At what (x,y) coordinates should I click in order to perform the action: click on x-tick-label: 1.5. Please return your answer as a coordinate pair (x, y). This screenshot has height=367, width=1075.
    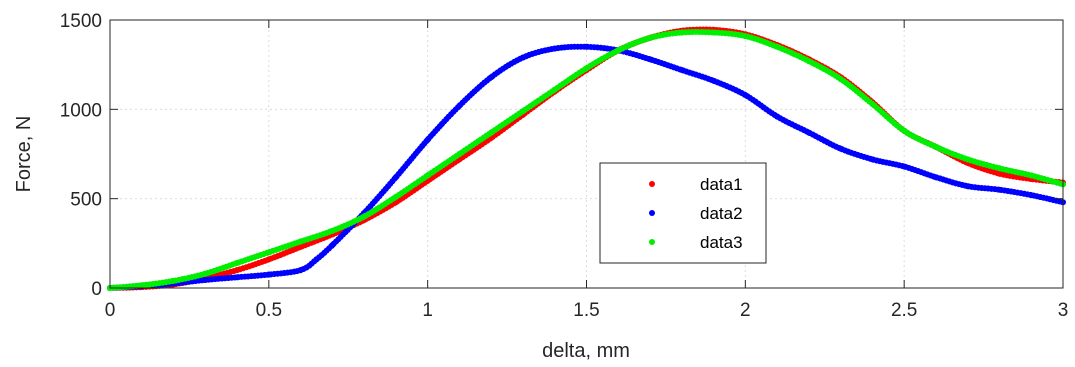
    Looking at the image, I should click on (586, 310).